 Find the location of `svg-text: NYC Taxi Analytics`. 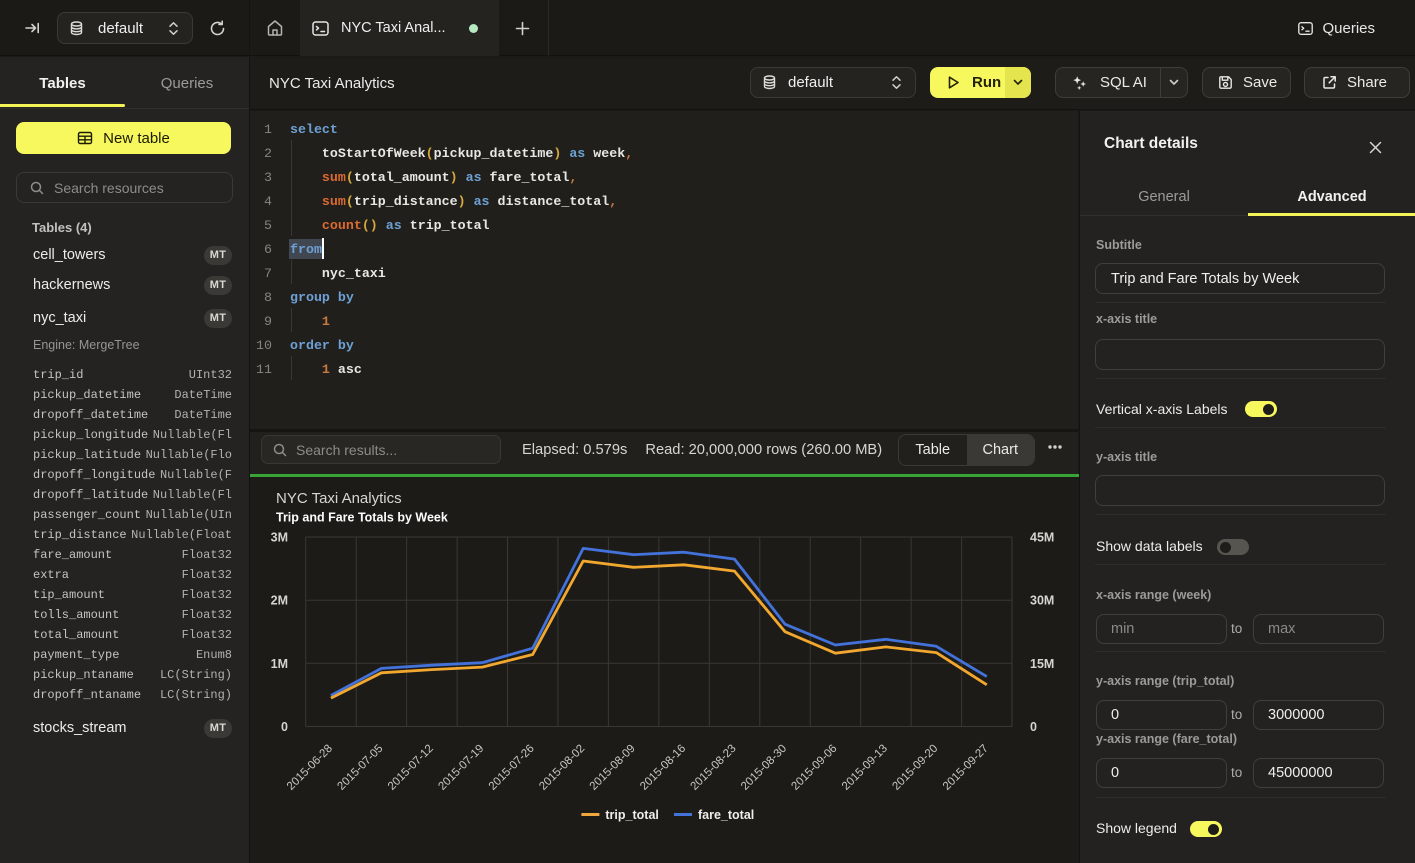

svg-text: NYC Taxi Analytics is located at coordinates (339, 498).